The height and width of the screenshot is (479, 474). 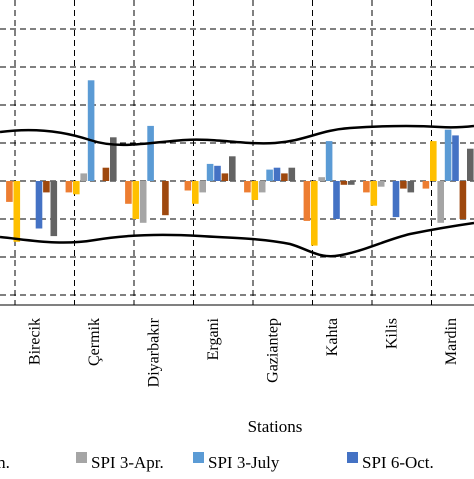 What do you see at coordinates (83, 177) in the screenshot?
I see `bar--ermik-series-3` at bounding box center [83, 177].